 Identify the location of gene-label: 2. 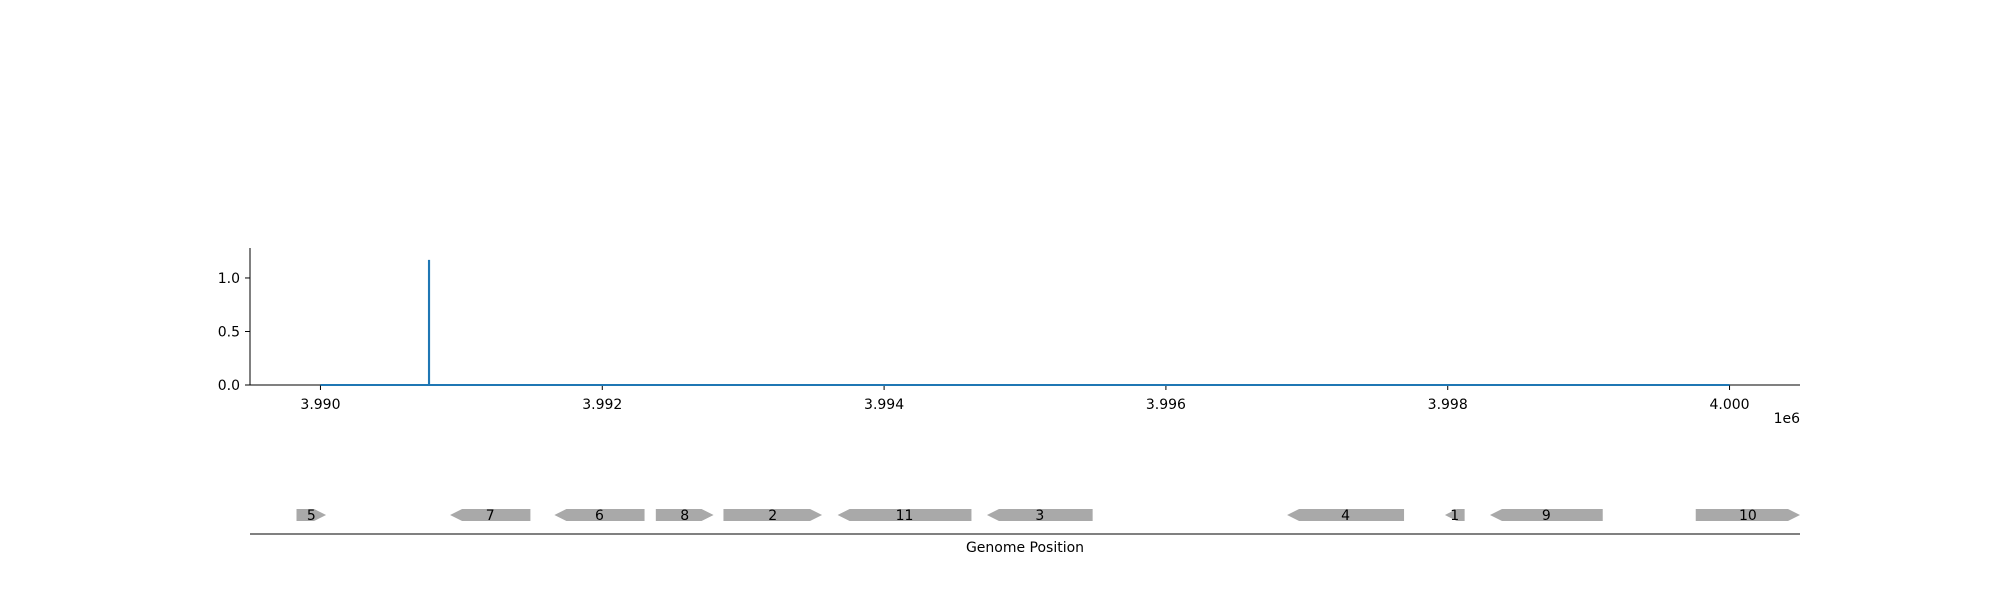
(772, 516).